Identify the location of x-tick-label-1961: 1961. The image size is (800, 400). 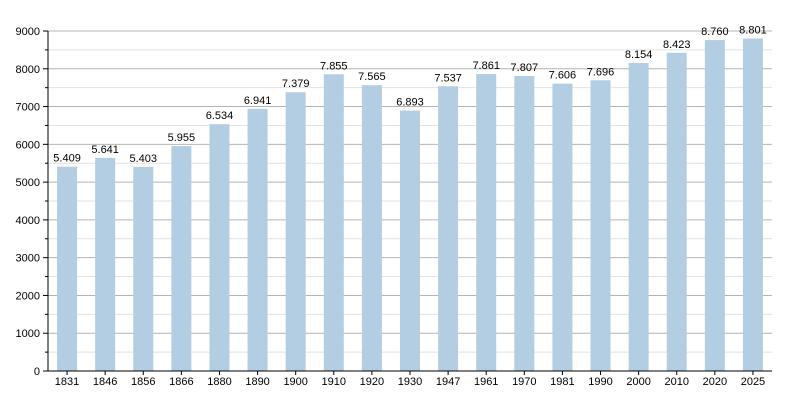
(486, 382).